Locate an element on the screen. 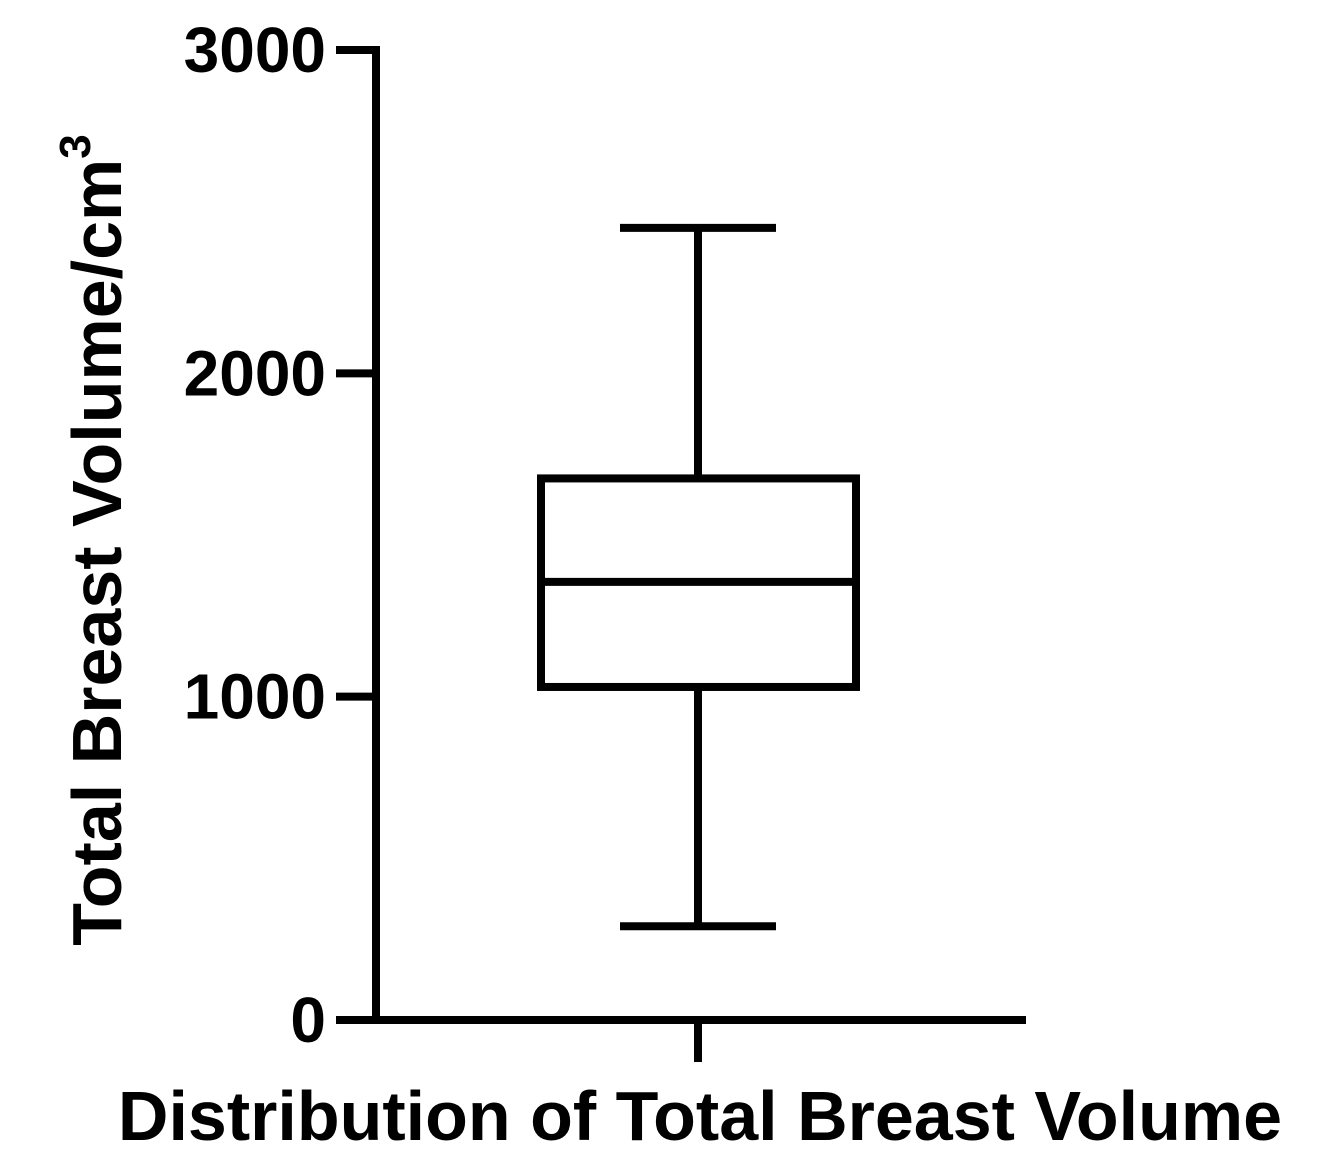 The height and width of the screenshot is (1172, 1338). box-plot is located at coordinates (698, 577).